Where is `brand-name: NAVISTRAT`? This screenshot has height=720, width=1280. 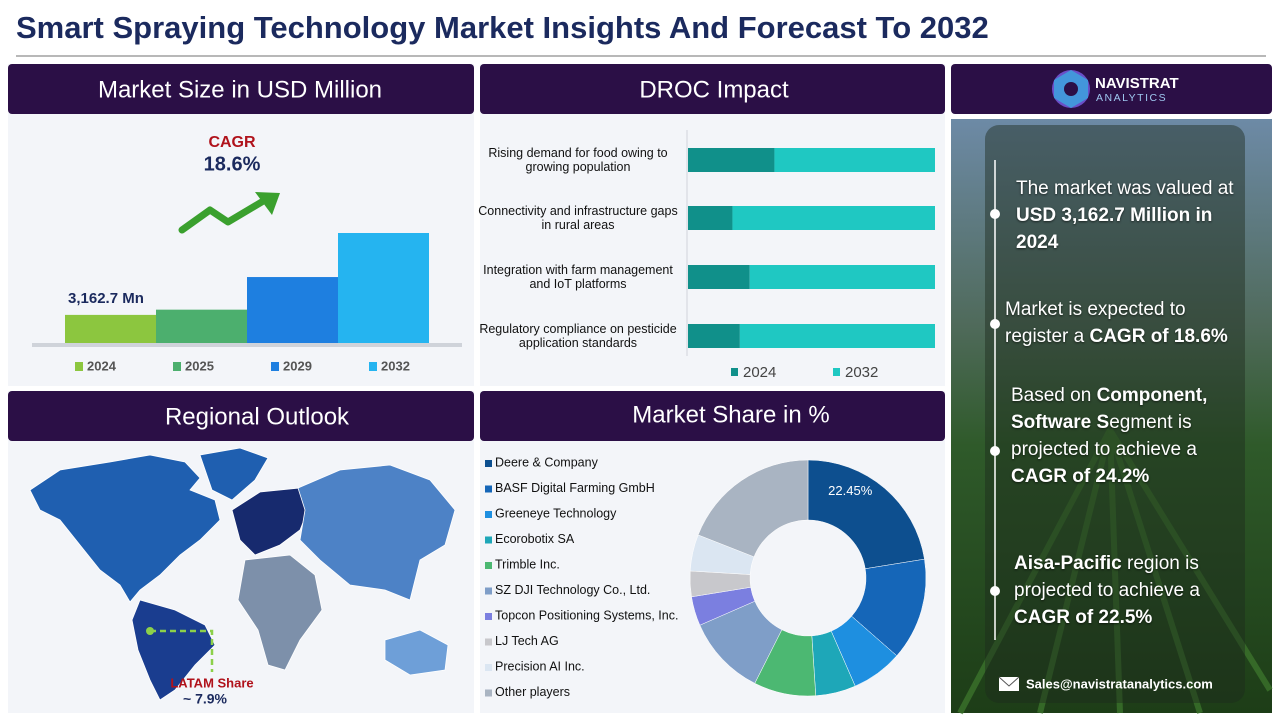 brand-name: NAVISTRAT is located at coordinates (1137, 83).